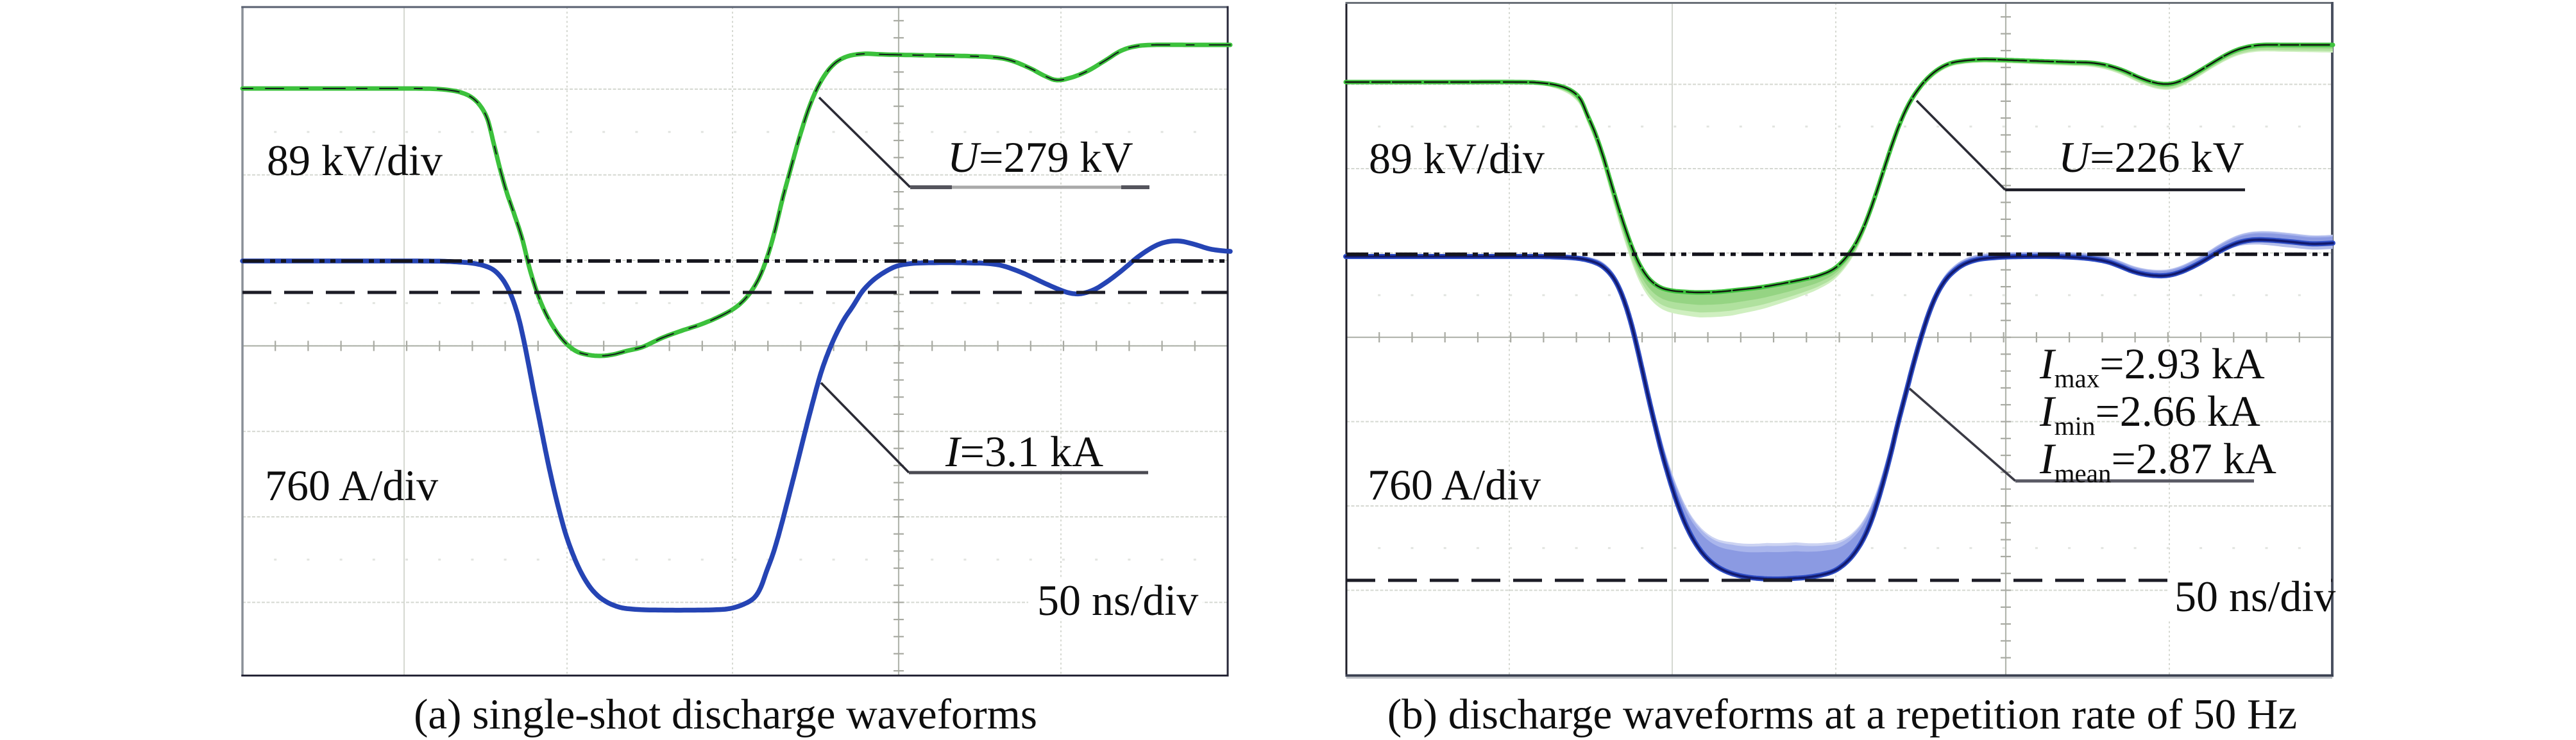 The image size is (2576, 740). I want to click on svg-text: Imax=2.93 kA, so click(2152, 366).